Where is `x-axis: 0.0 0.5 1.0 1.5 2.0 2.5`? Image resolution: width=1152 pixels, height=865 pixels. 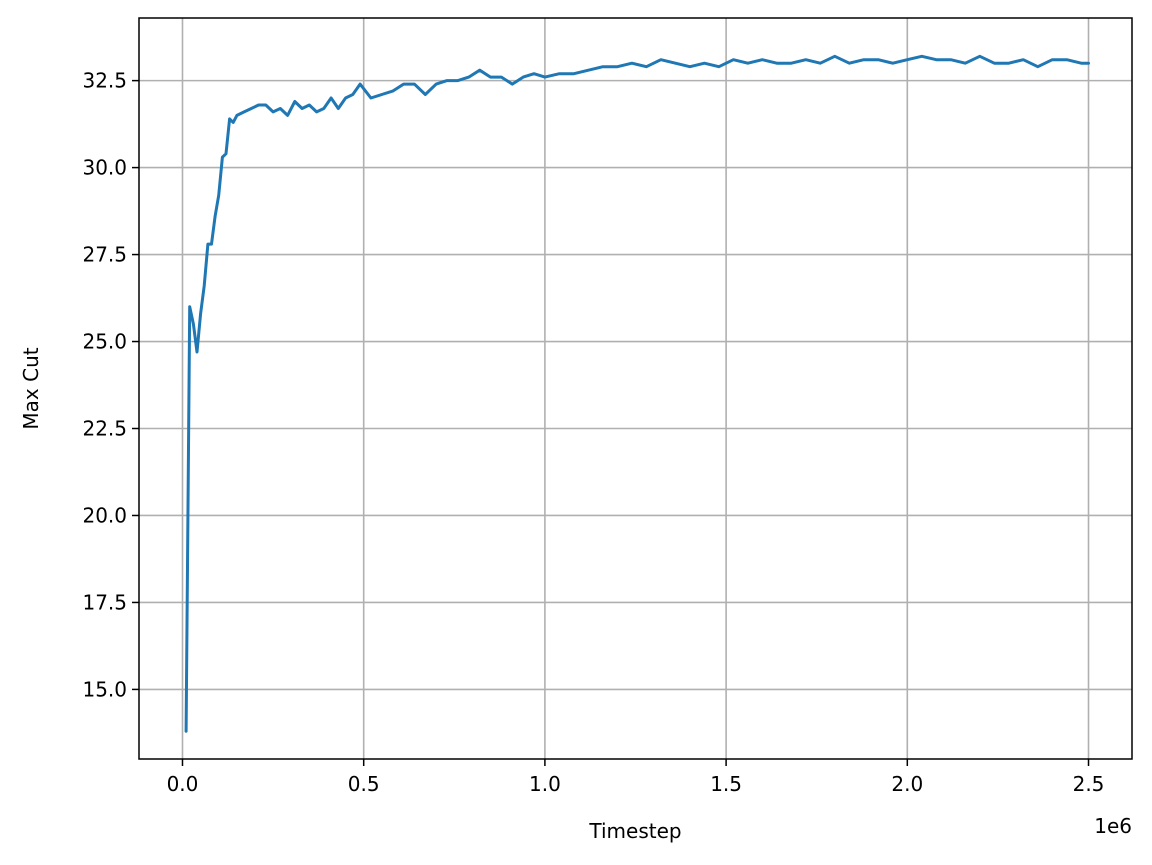
x-axis: 0.0 0.5 1.0 1.5 2.0 2.5 is located at coordinates (636, 777).